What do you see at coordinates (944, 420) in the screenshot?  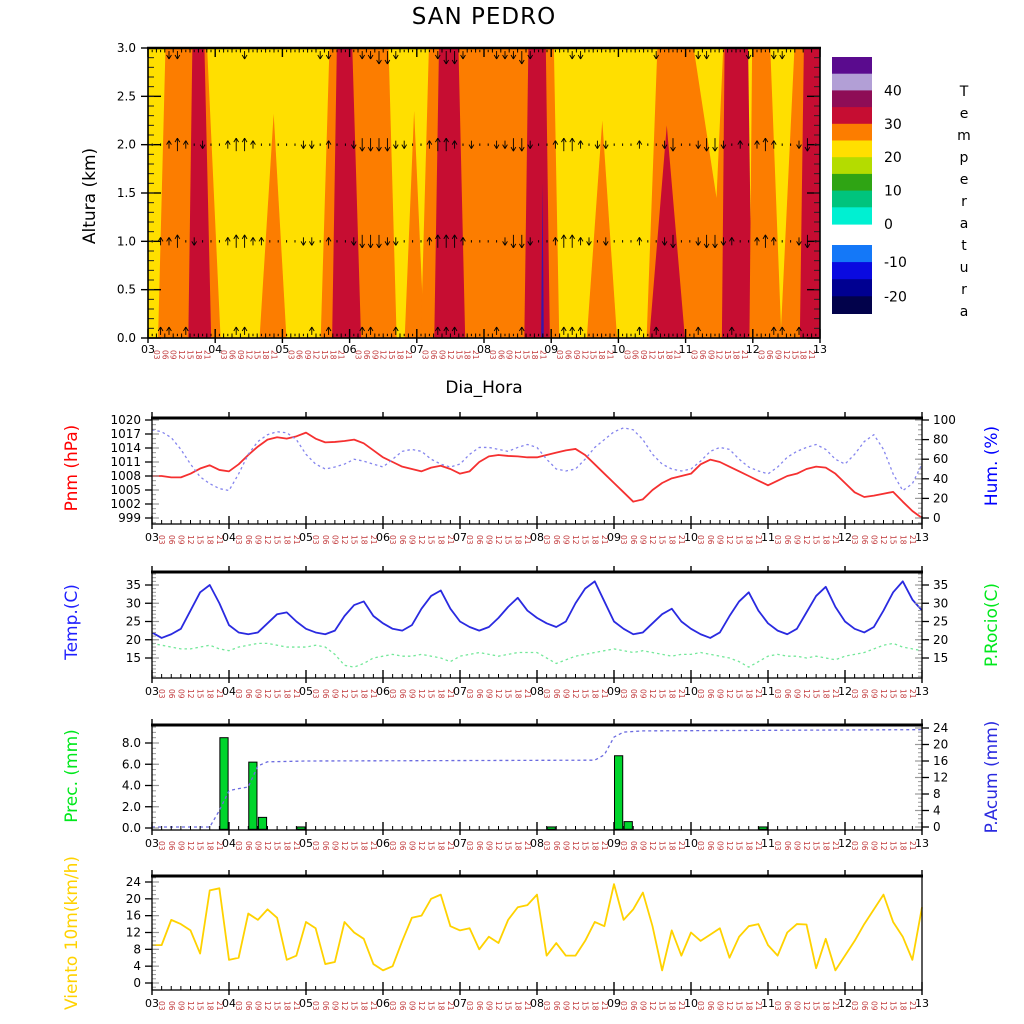 I see `svg-text: 100` at bounding box center [944, 420].